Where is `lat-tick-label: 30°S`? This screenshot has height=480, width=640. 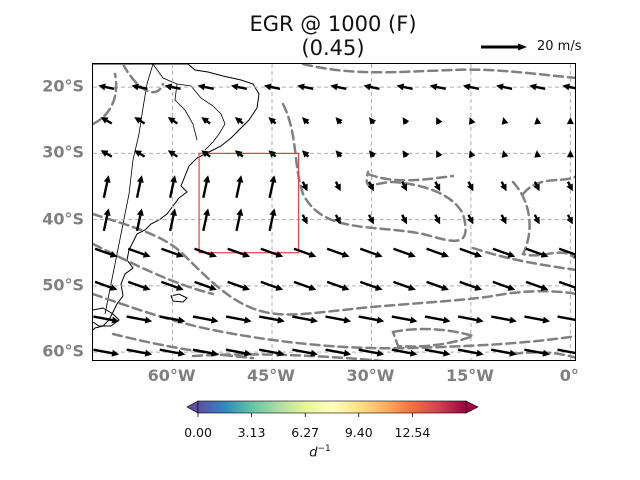 lat-tick-label: 30°S is located at coordinates (63, 152).